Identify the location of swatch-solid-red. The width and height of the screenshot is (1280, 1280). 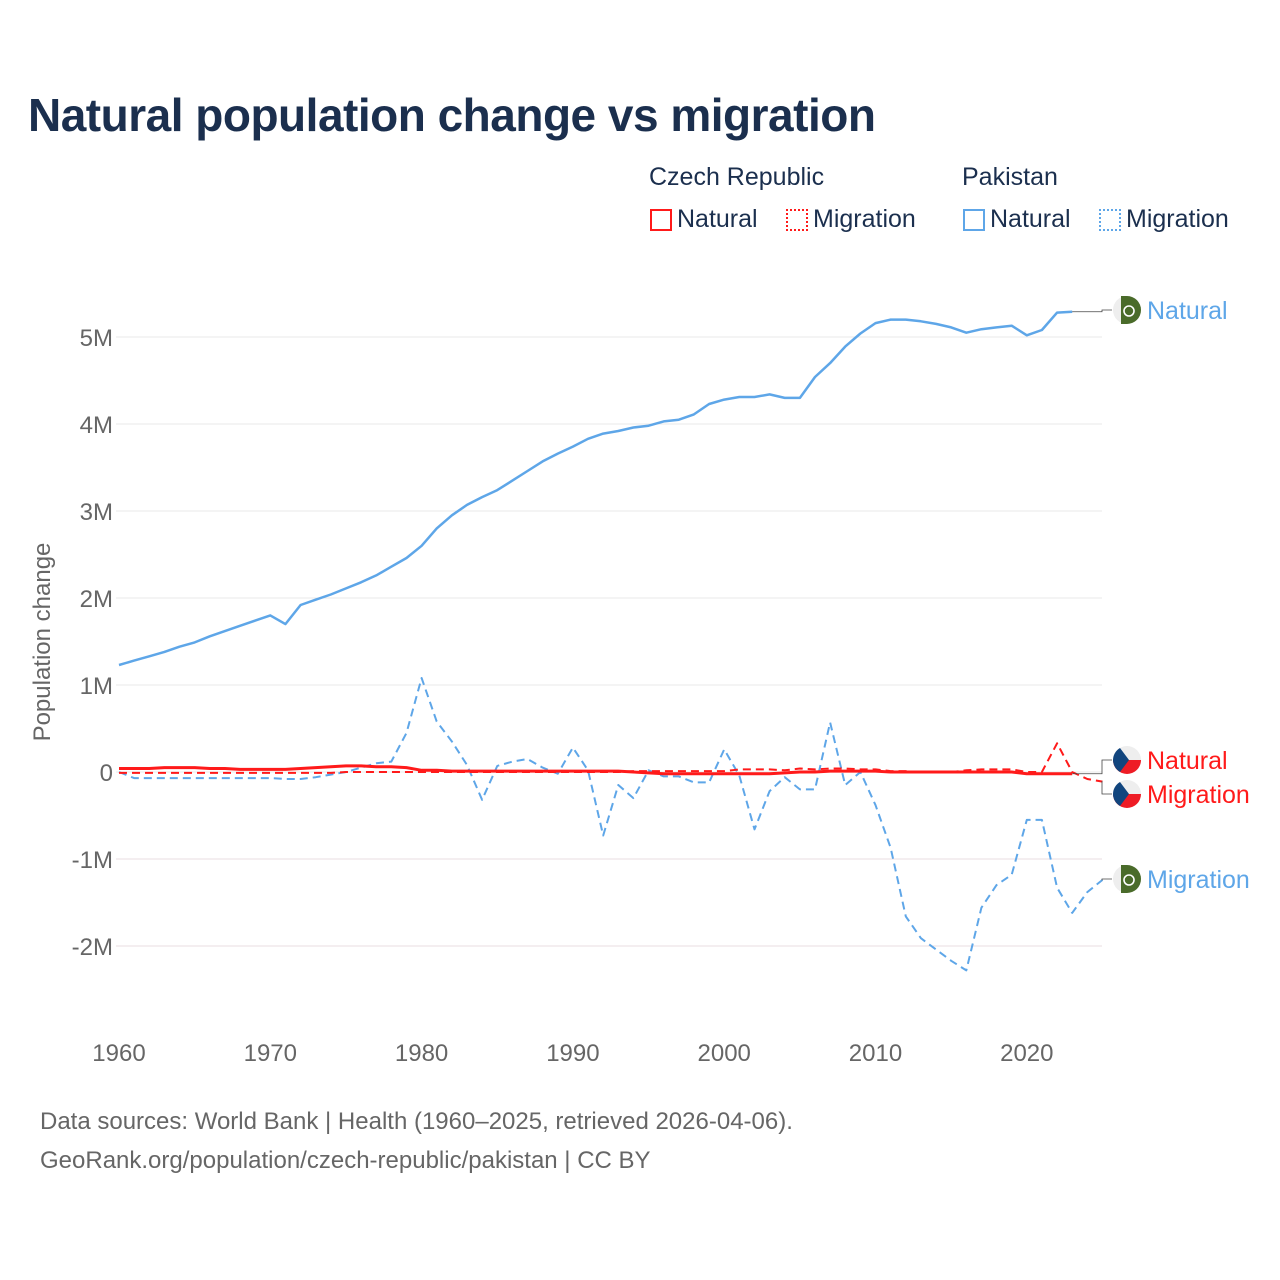
(661, 219).